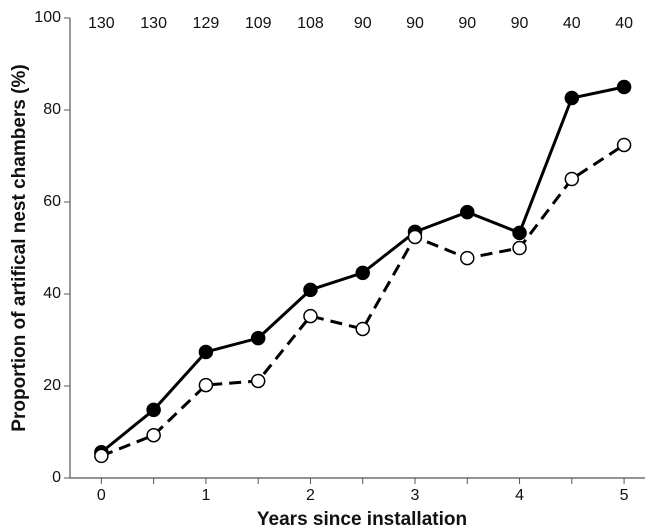 The image size is (645, 531). Describe the element at coordinates (310, 23) in the screenshot. I see `sample-size: 108` at that location.